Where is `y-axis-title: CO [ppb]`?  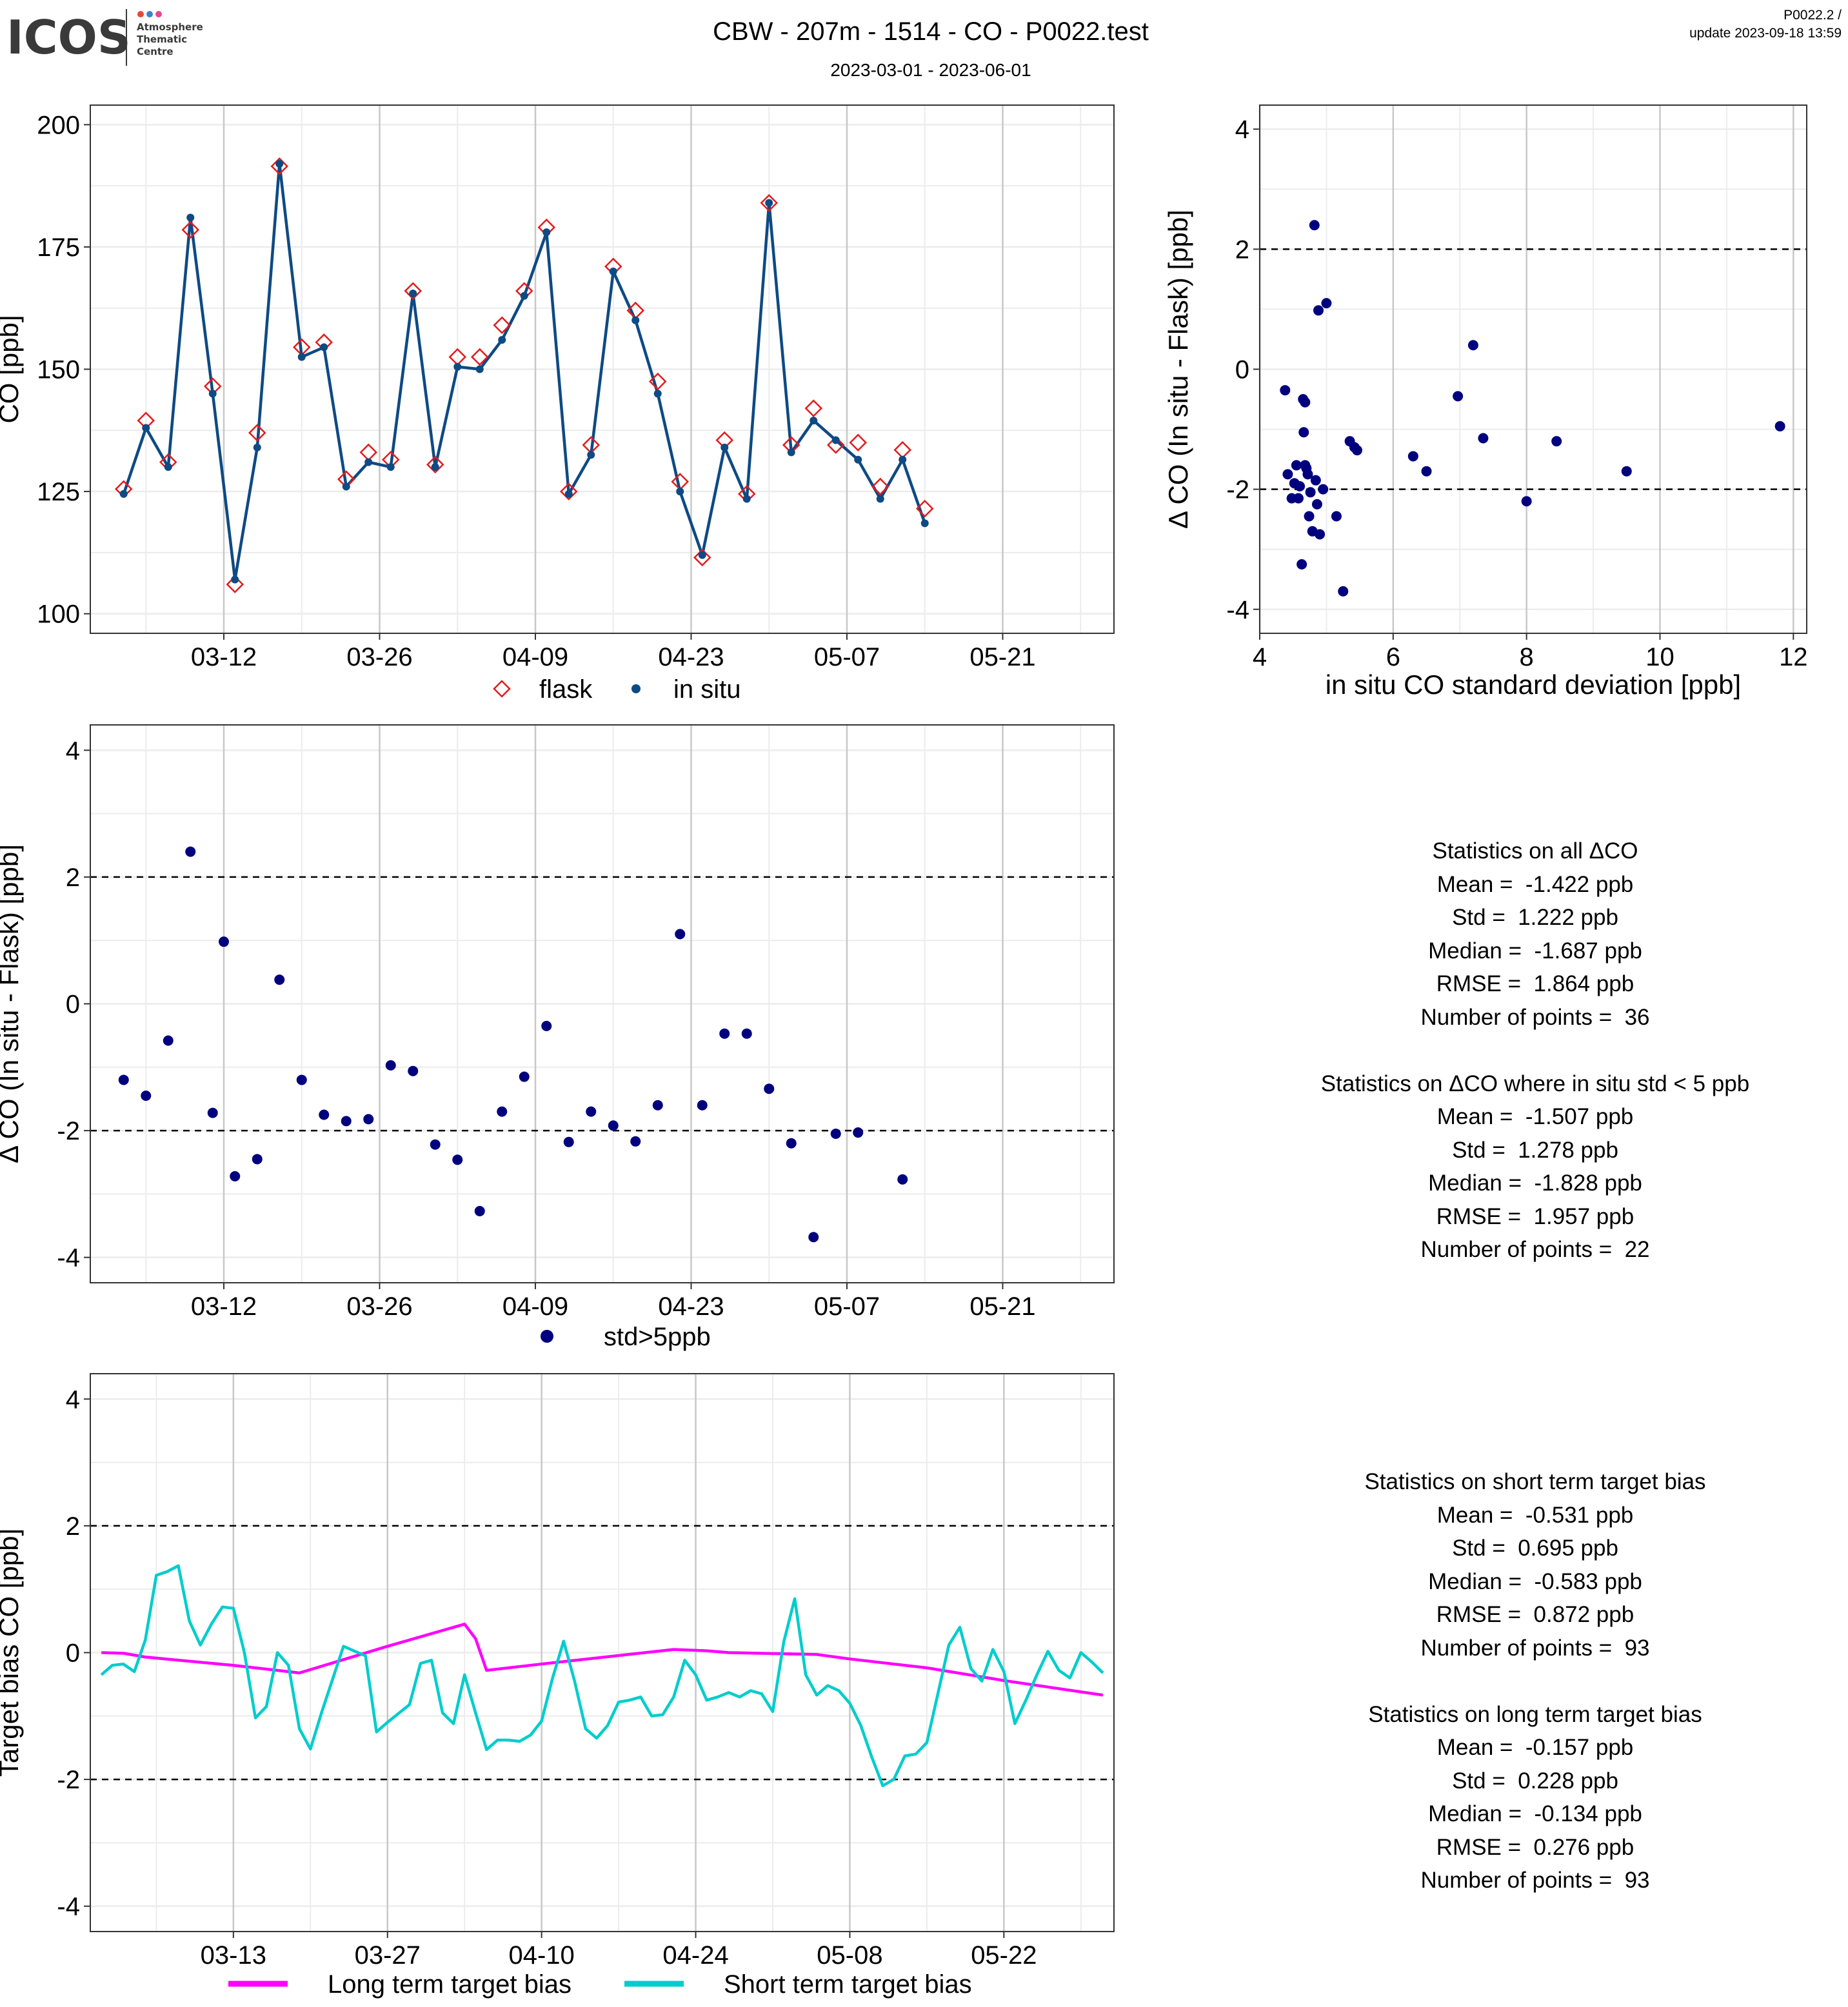
y-axis-title: CO [ppb] is located at coordinates (12, 369).